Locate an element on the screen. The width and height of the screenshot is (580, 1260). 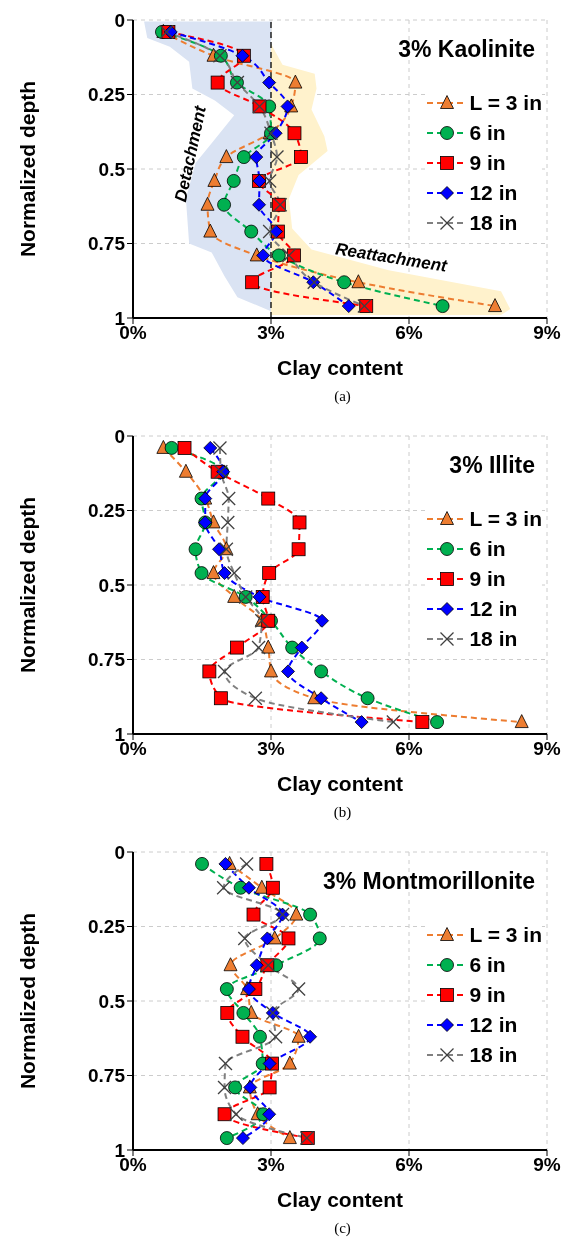
text: 3% Montmorillonite is located at coordinates (428, 881).